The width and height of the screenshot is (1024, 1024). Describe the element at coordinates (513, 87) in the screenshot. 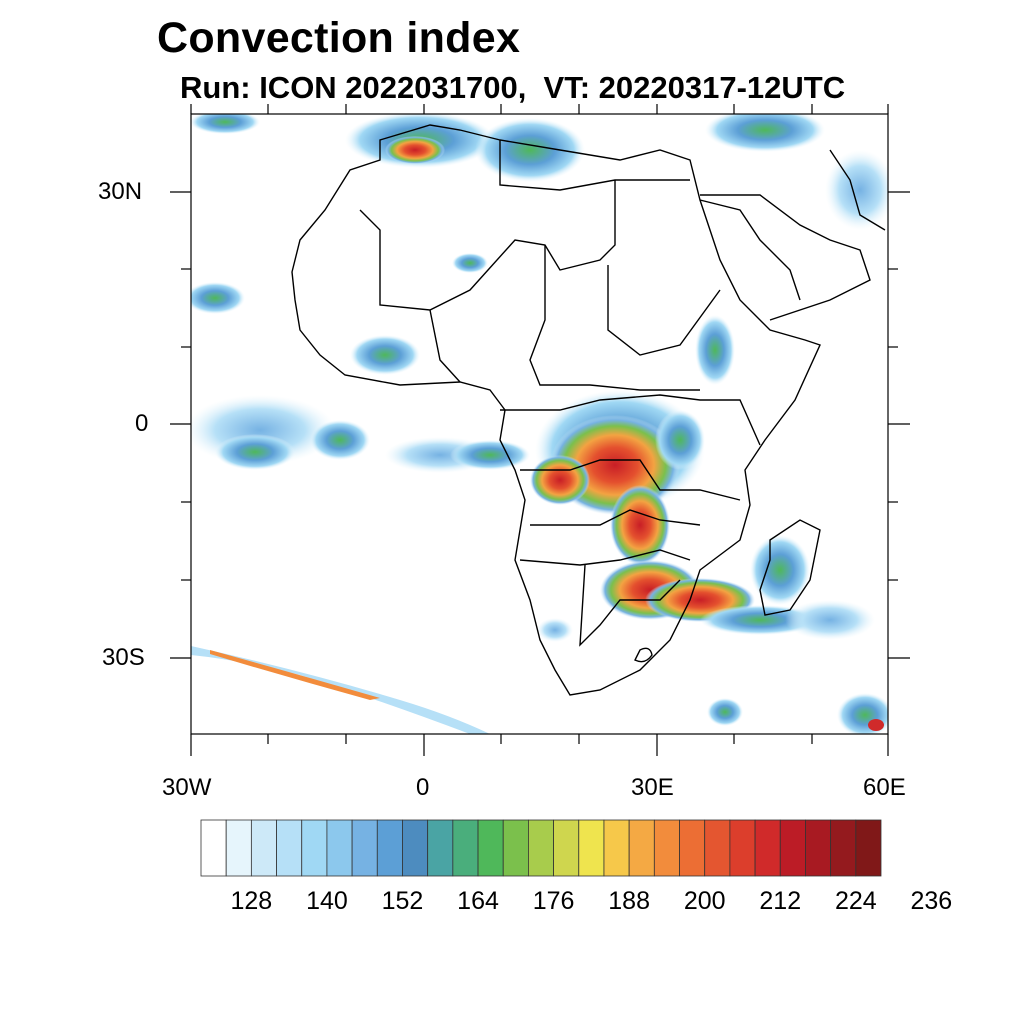

I see `chart-subtitle: Run: ICON 2022031700, VT: 20220317-12UTC` at that location.